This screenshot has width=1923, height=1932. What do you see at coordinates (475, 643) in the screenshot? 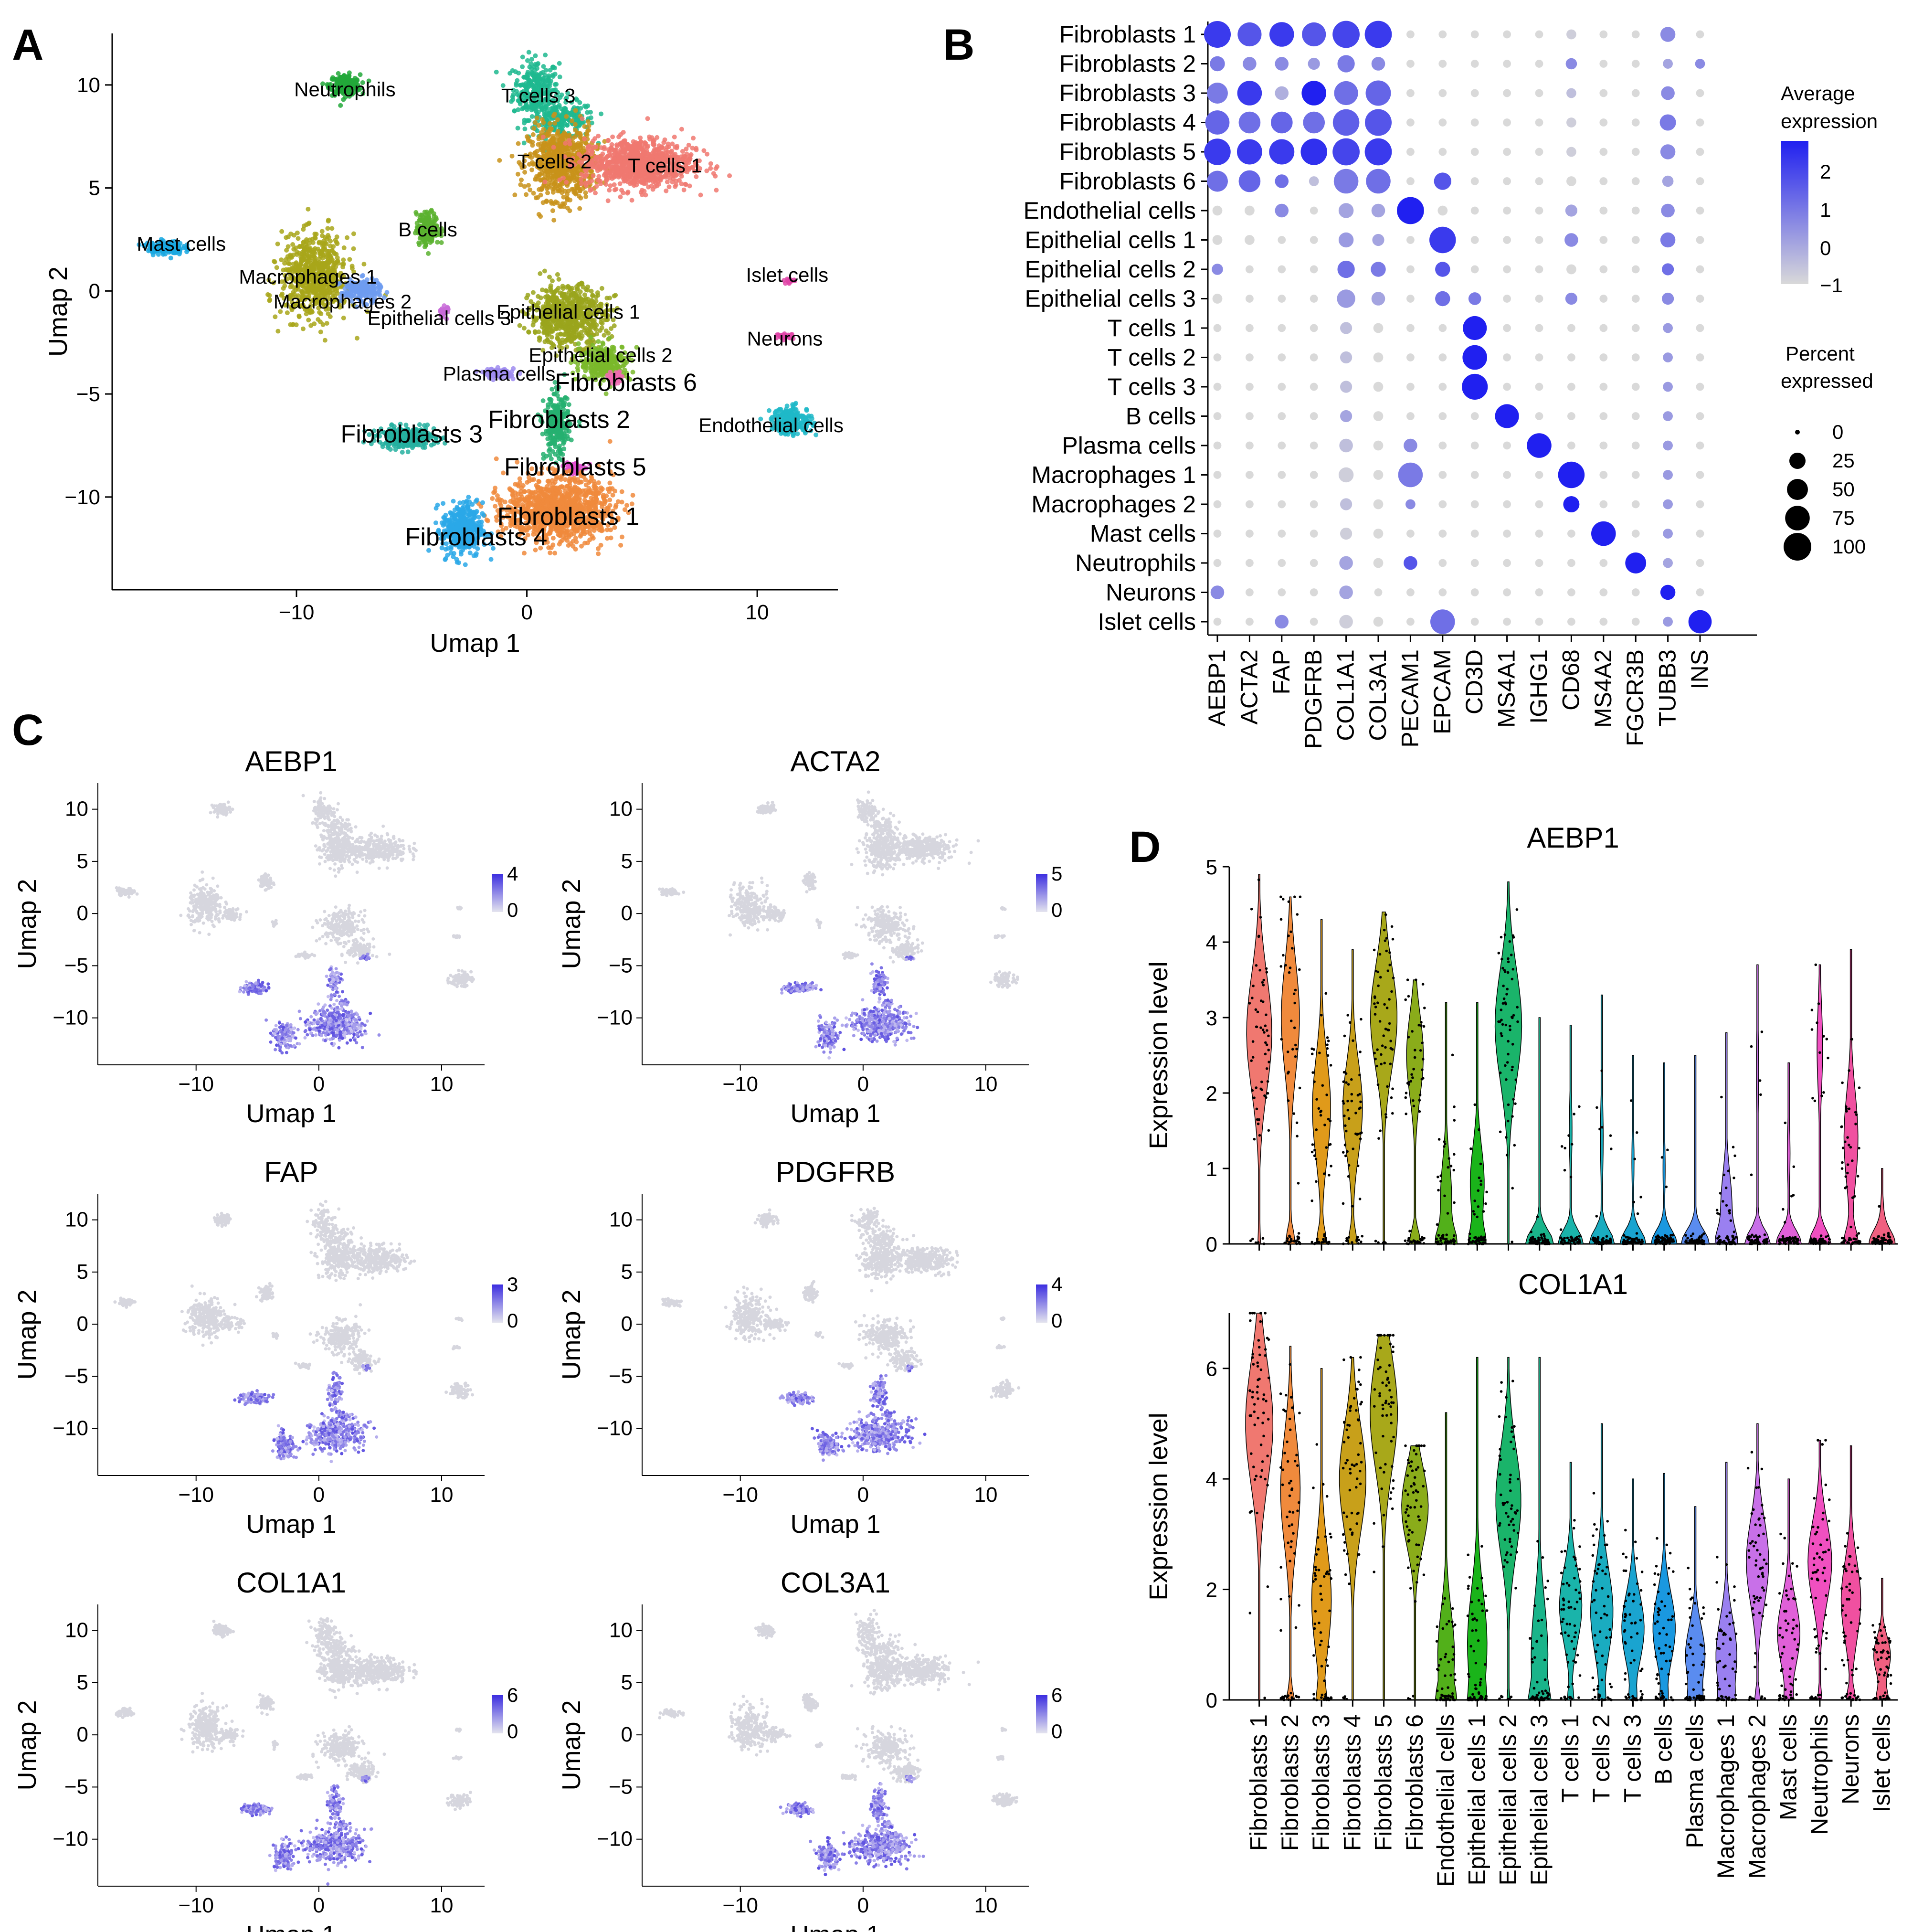
I see `a-x-axis-label: Umap 1` at bounding box center [475, 643].